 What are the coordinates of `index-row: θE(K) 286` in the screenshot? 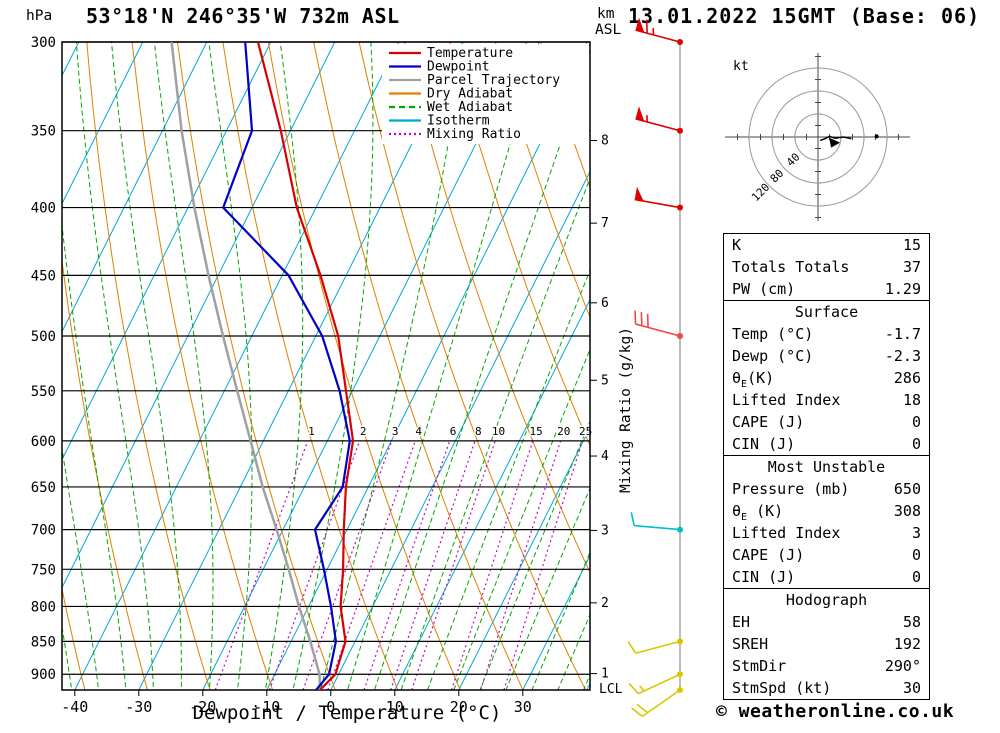 It's located at (826, 378).